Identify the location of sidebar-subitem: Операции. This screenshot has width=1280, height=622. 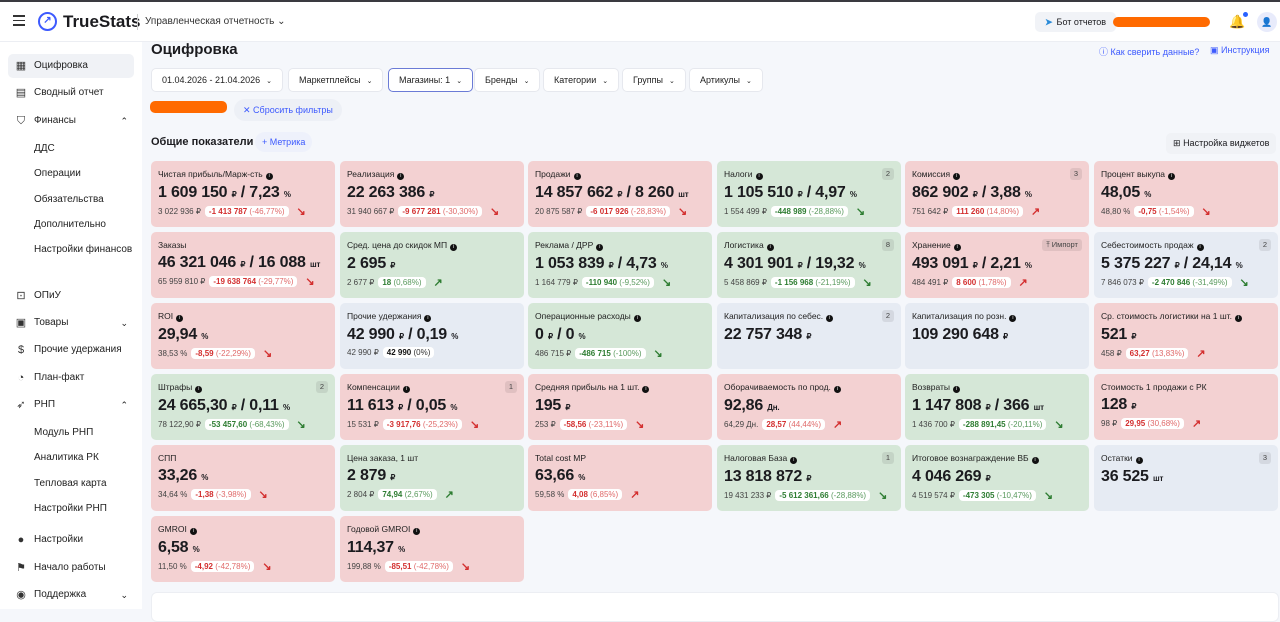
(57, 173).